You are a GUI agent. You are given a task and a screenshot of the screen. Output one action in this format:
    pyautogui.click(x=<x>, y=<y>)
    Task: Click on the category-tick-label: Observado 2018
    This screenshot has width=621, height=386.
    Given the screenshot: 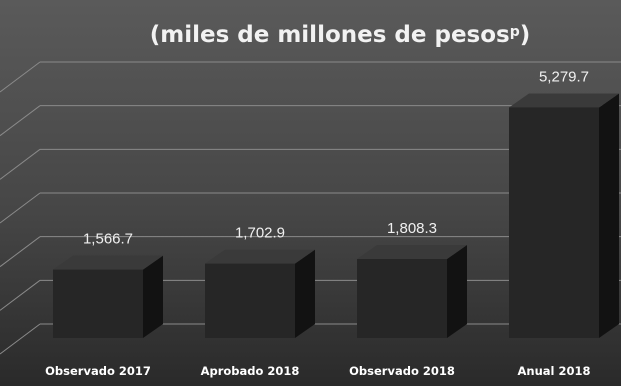 What is the action you would take?
    pyautogui.click(x=402, y=371)
    